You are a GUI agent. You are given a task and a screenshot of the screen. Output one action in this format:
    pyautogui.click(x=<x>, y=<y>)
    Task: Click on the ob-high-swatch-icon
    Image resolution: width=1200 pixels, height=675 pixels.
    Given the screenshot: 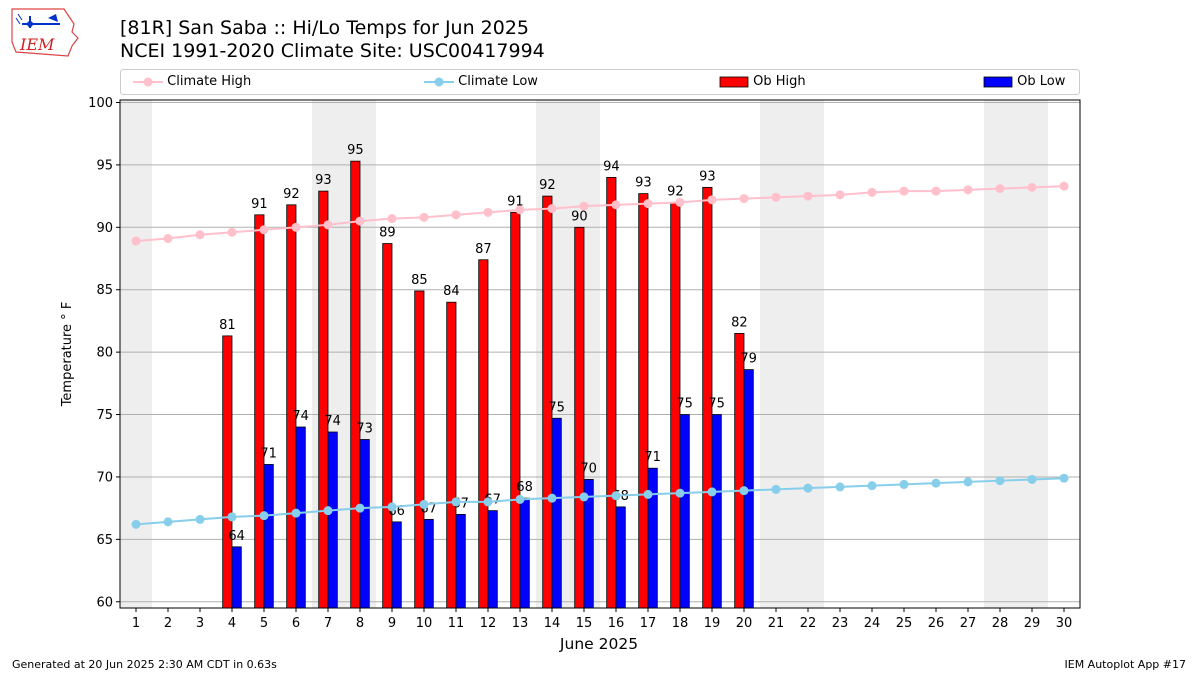 What is the action you would take?
    pyautogui.click(x=734, y=81)
    